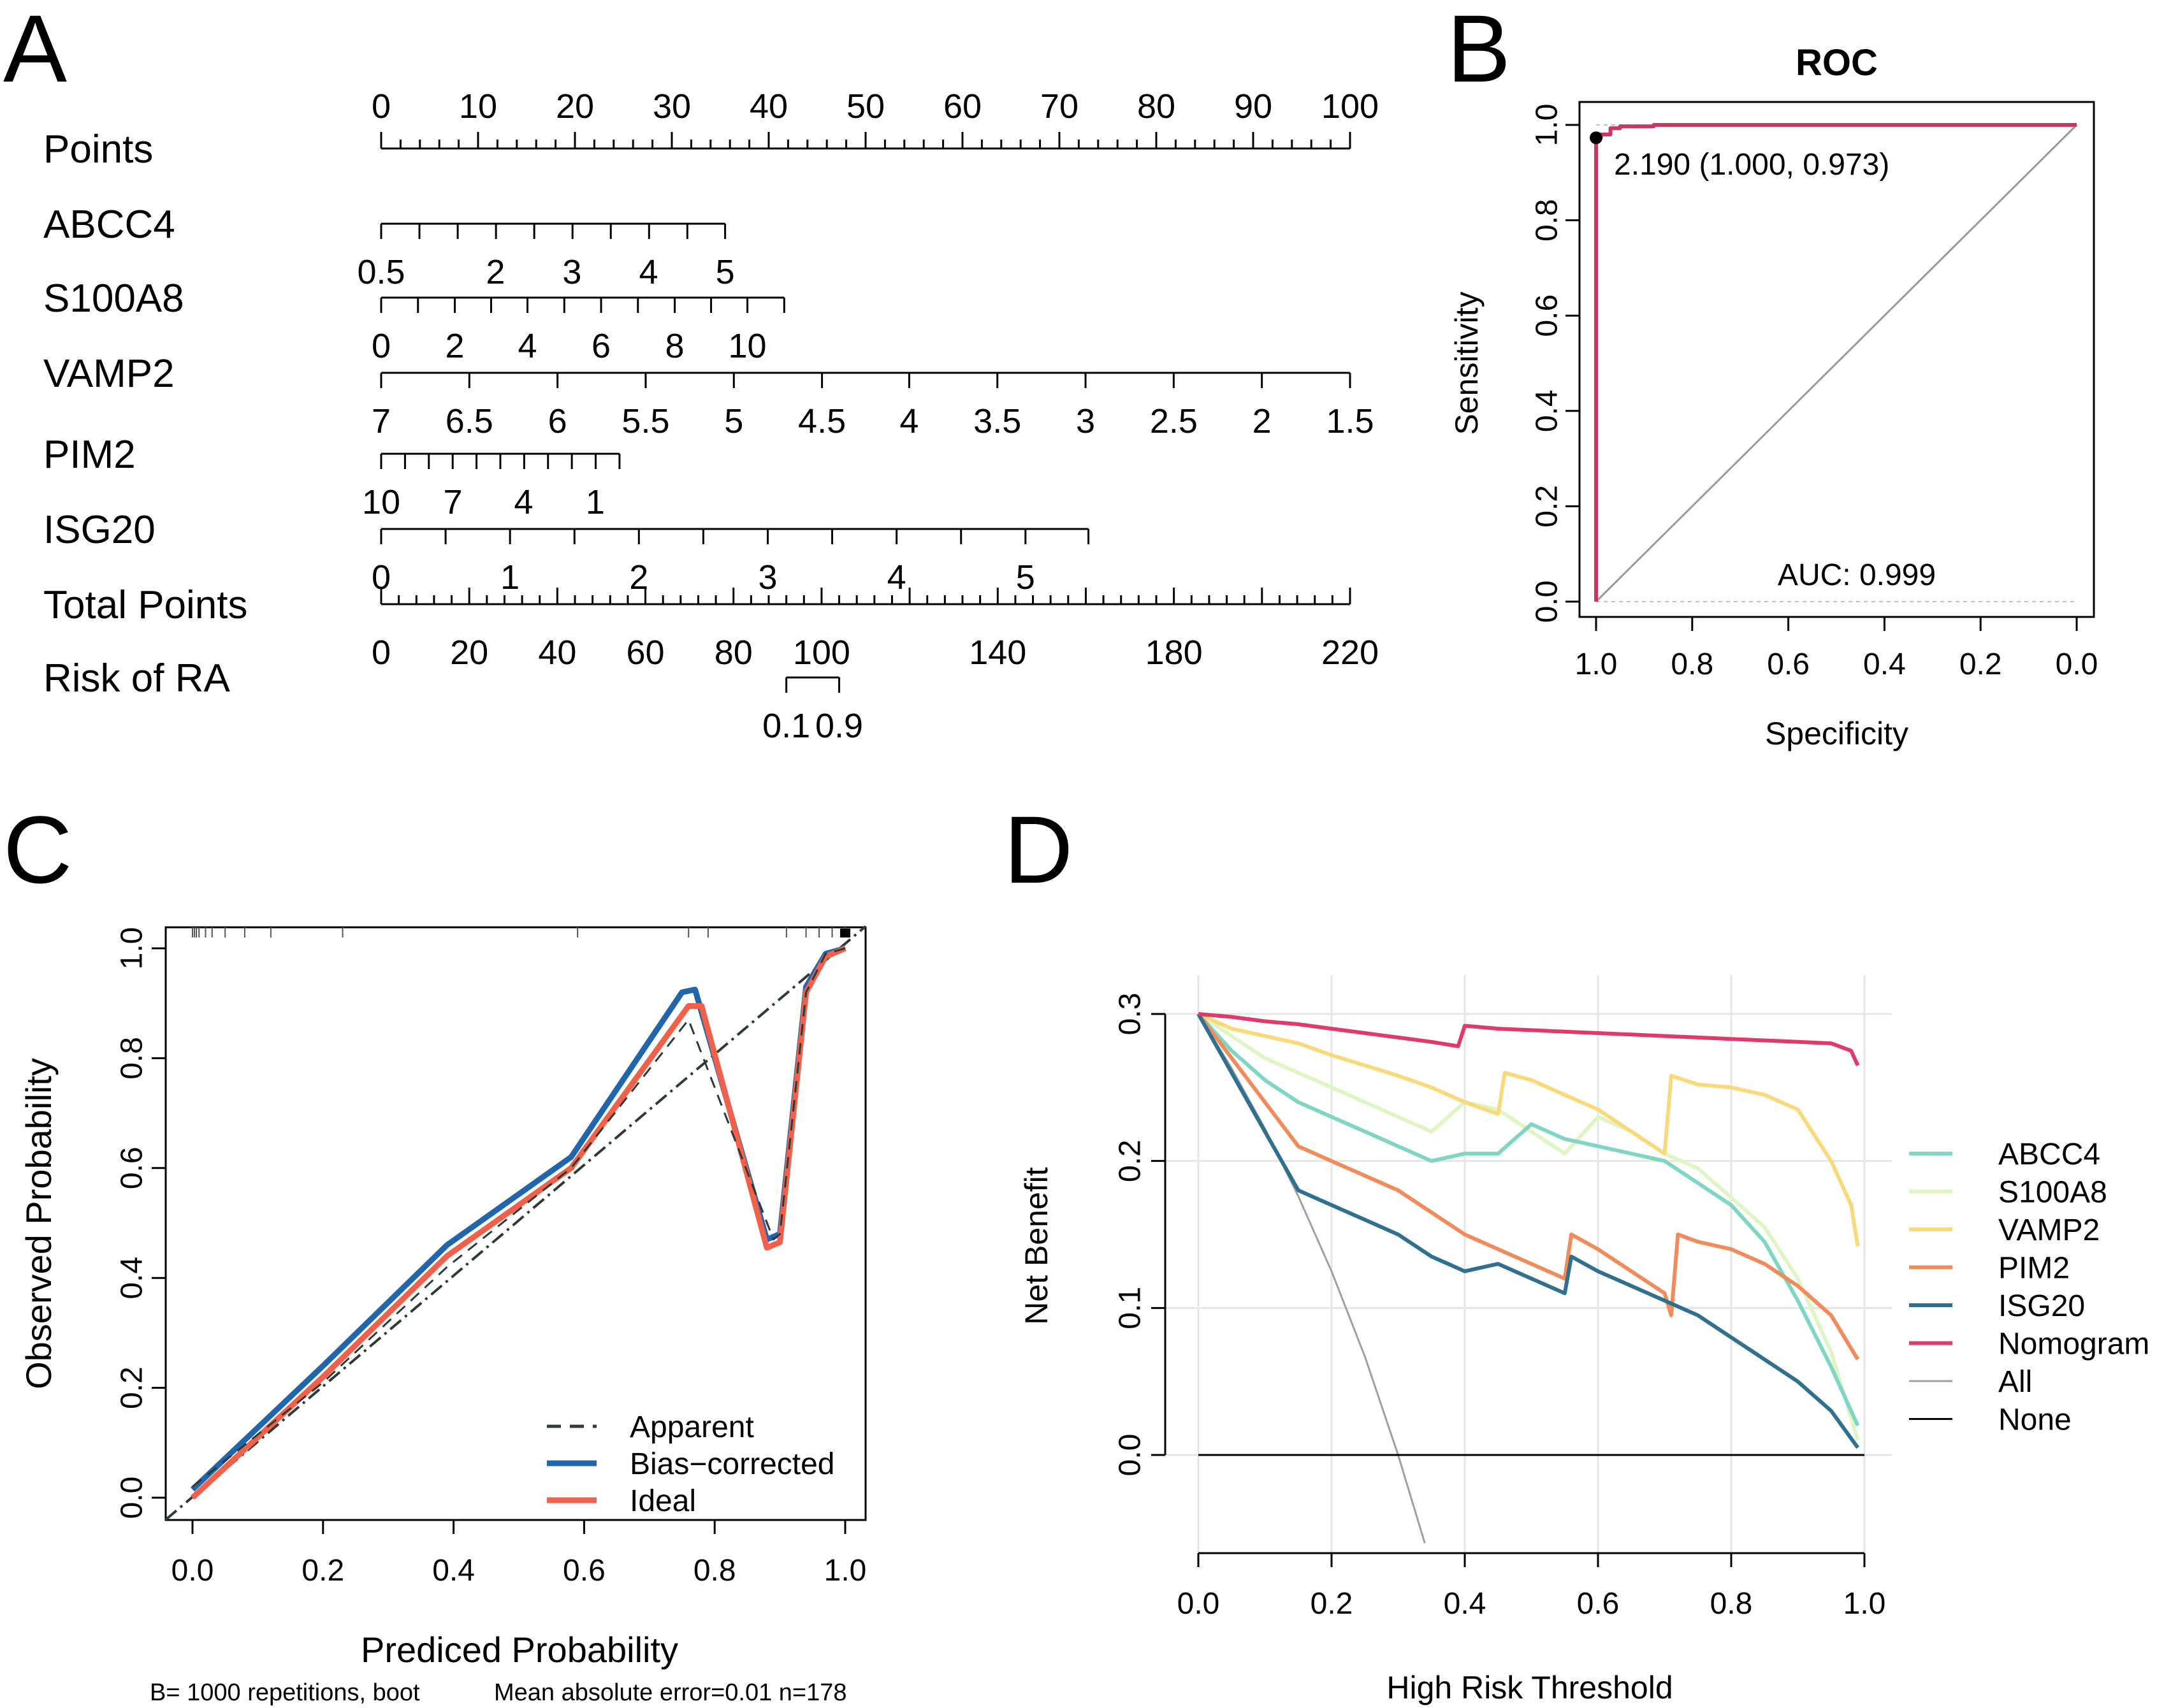 The height and width of the screenshot is (1708, 2157). What do you see at coordinates (35, 51) in the screenshot?
I see `panel-label-a: A` at bounding box center [35, 51].